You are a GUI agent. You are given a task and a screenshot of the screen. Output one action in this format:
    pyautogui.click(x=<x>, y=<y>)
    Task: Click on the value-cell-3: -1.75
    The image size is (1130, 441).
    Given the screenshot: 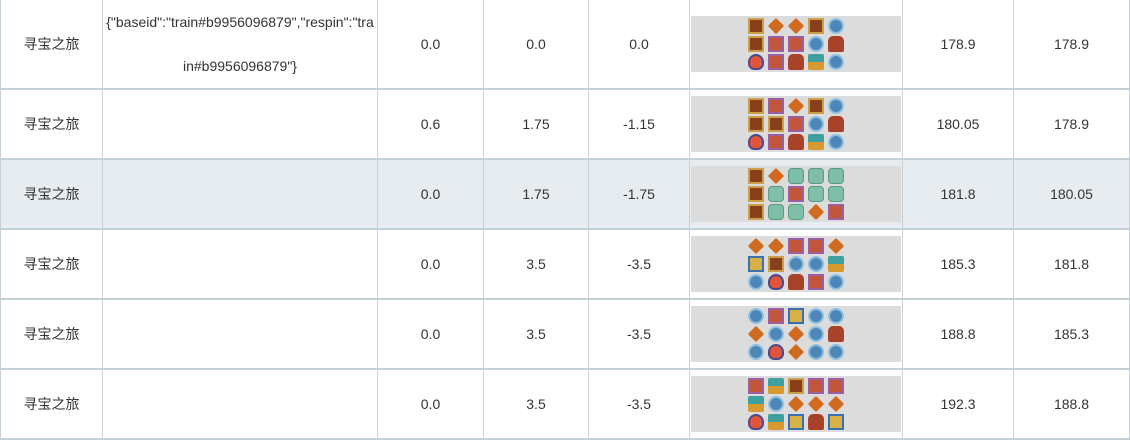 What is the action you would take?
    pyautogui.click(x=639, y=194)
    